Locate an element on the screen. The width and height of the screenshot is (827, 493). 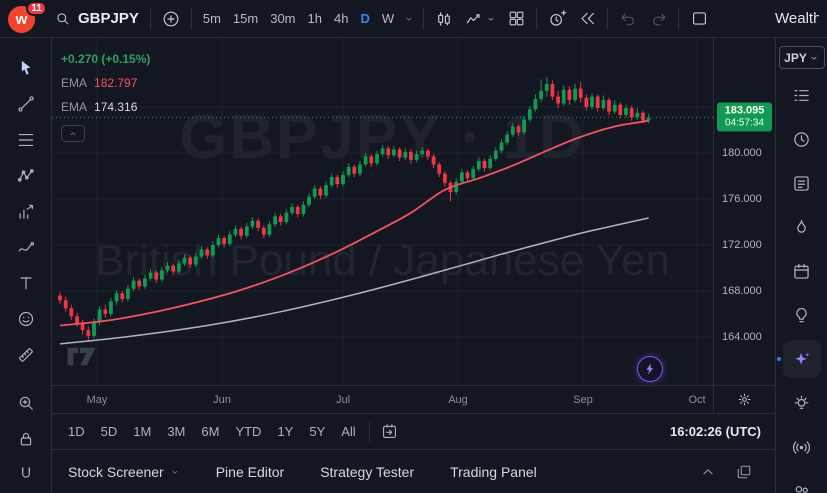
axis-currency-button: JPY is located at coordinates (801, 57).